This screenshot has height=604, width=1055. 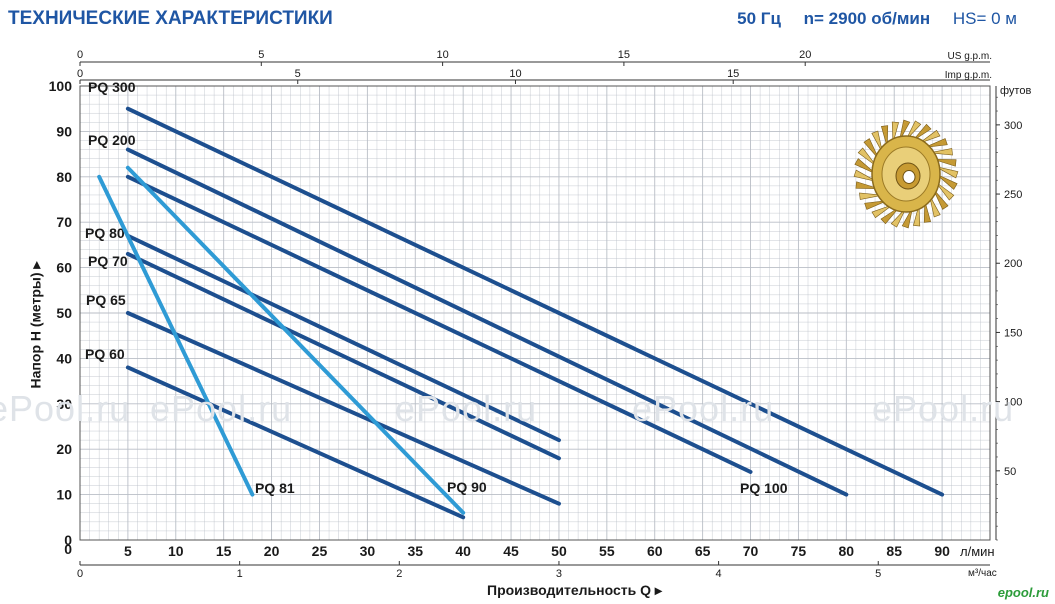 What do you see at coordinates (970, 56) in the screenshot?
I see `us-gpm-unit-label: US g.p.m.` at bounding box center [970, 56].